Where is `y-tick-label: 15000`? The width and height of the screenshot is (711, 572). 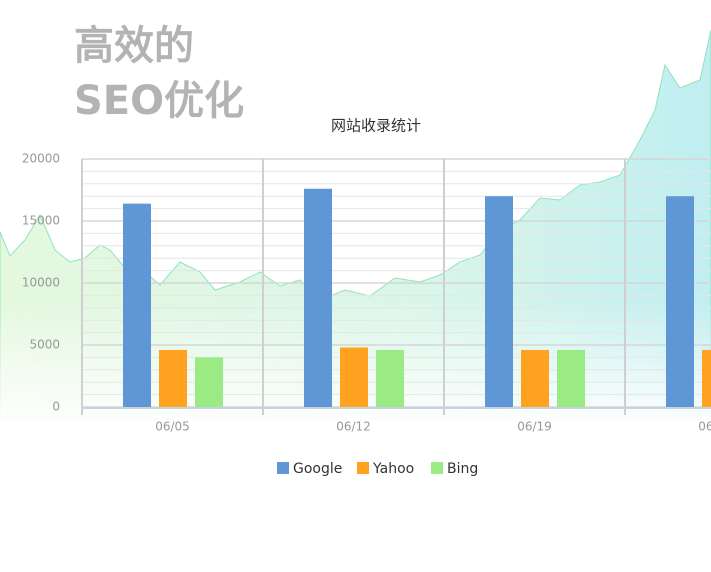
y-tick-label: 15000 is located at coordinates (41, 221).